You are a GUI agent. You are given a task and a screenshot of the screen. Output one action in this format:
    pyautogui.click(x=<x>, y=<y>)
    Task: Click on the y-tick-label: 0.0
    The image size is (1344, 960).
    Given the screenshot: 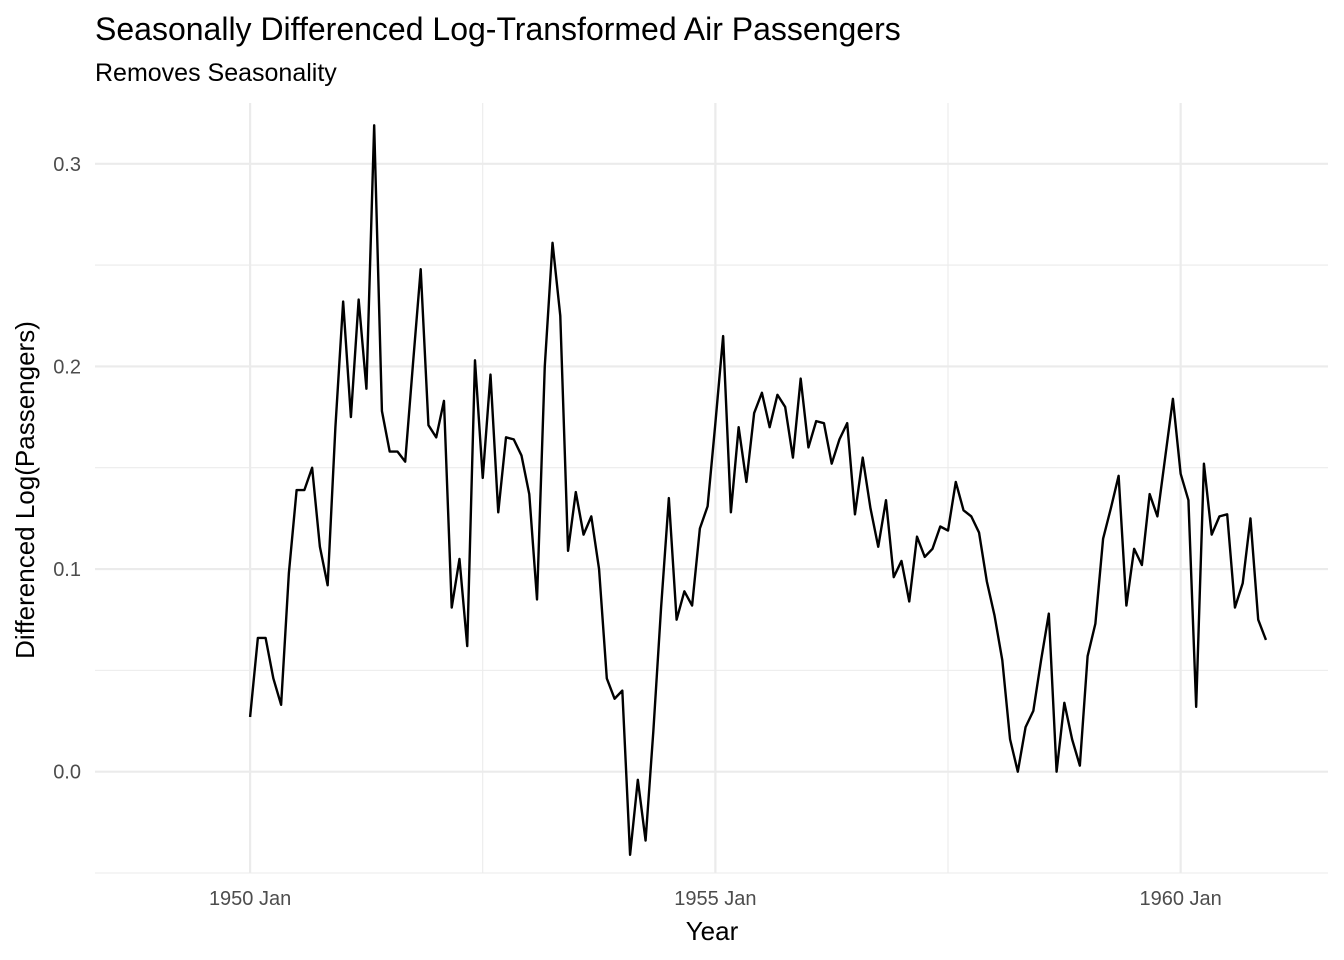 What is the action you would take?
    pyautogui.click(x=67, y=773)
    